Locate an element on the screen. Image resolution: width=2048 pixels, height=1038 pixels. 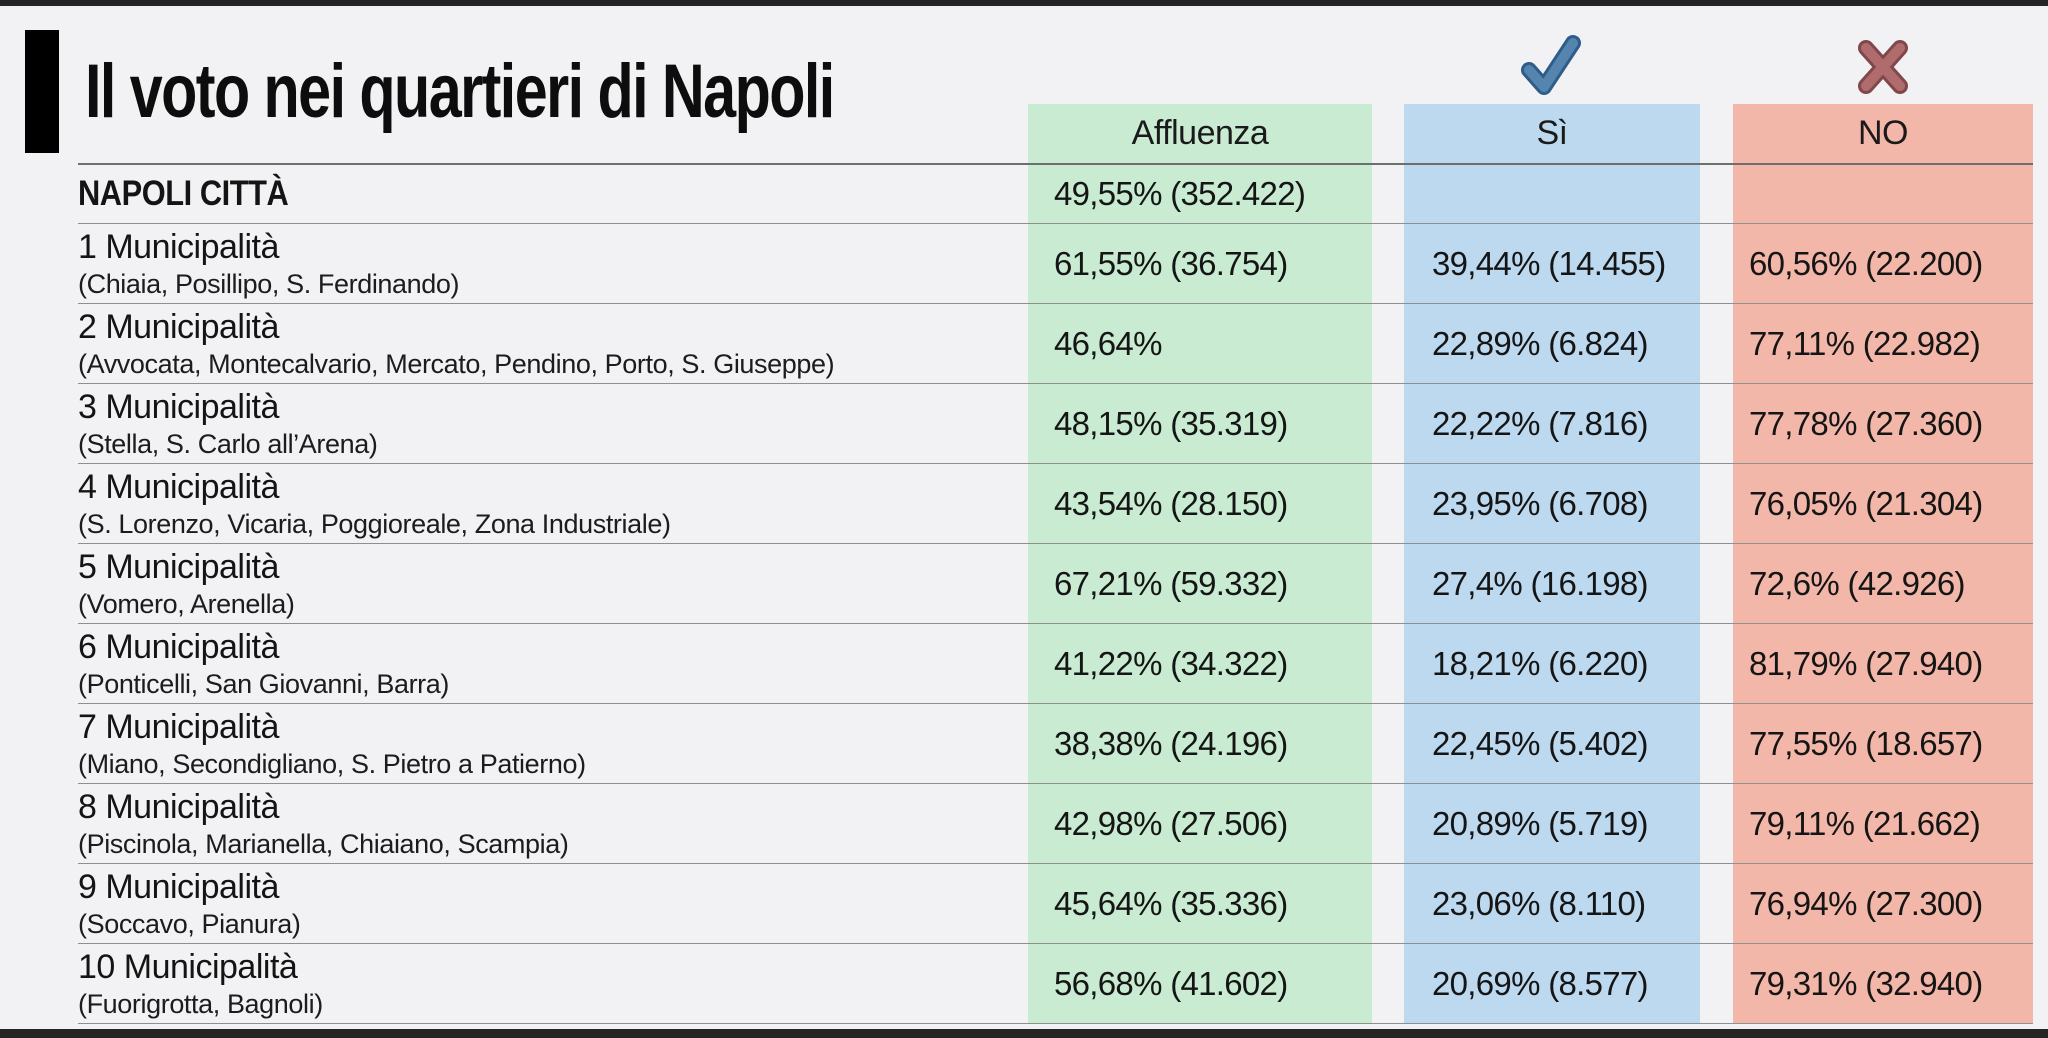
municipality-districts: (Fuorigrotta, Bagnoli) is located at coordinates (200, 1003).